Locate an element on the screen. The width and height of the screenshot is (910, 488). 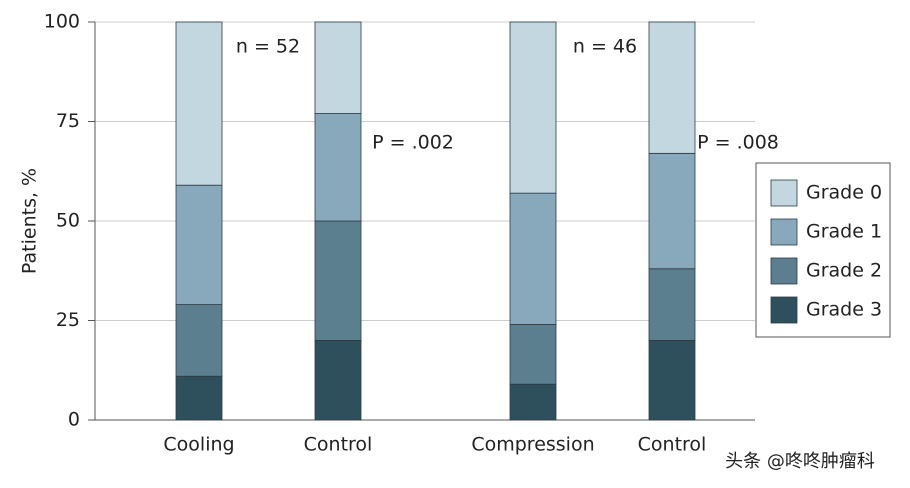
y-tick-label: 0 is located at coordinates (74, 420).